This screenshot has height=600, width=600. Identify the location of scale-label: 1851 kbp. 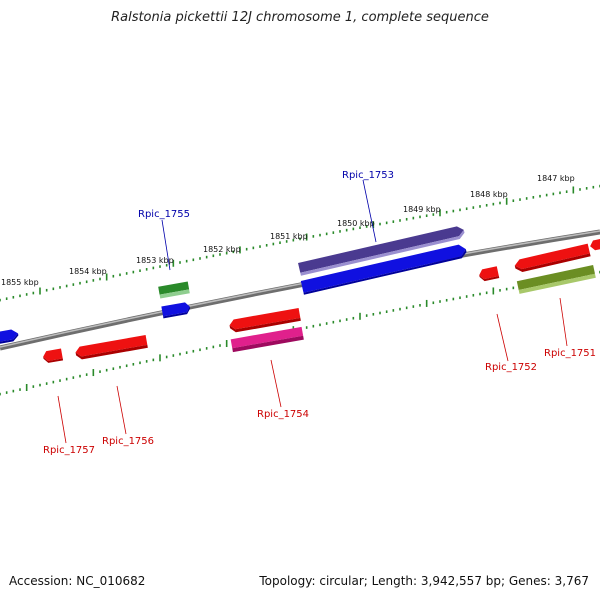
(289, 236).